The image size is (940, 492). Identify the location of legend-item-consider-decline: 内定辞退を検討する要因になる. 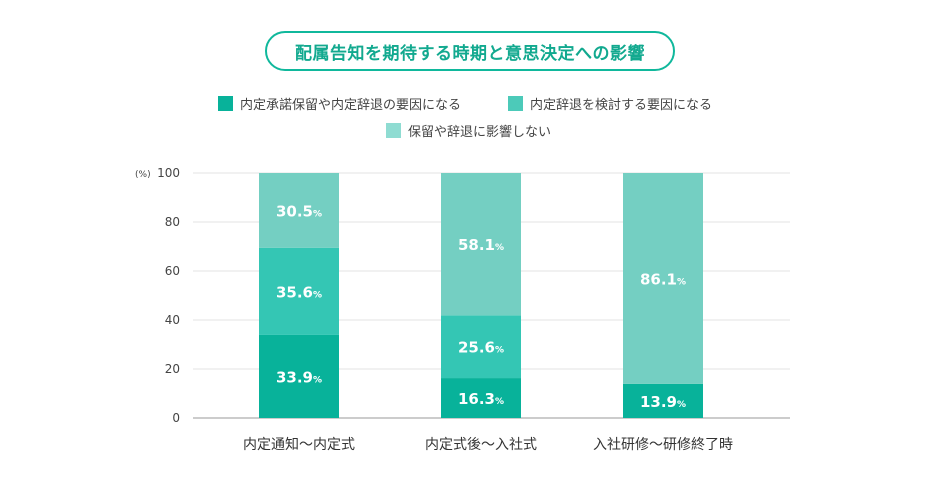
(610, 103).